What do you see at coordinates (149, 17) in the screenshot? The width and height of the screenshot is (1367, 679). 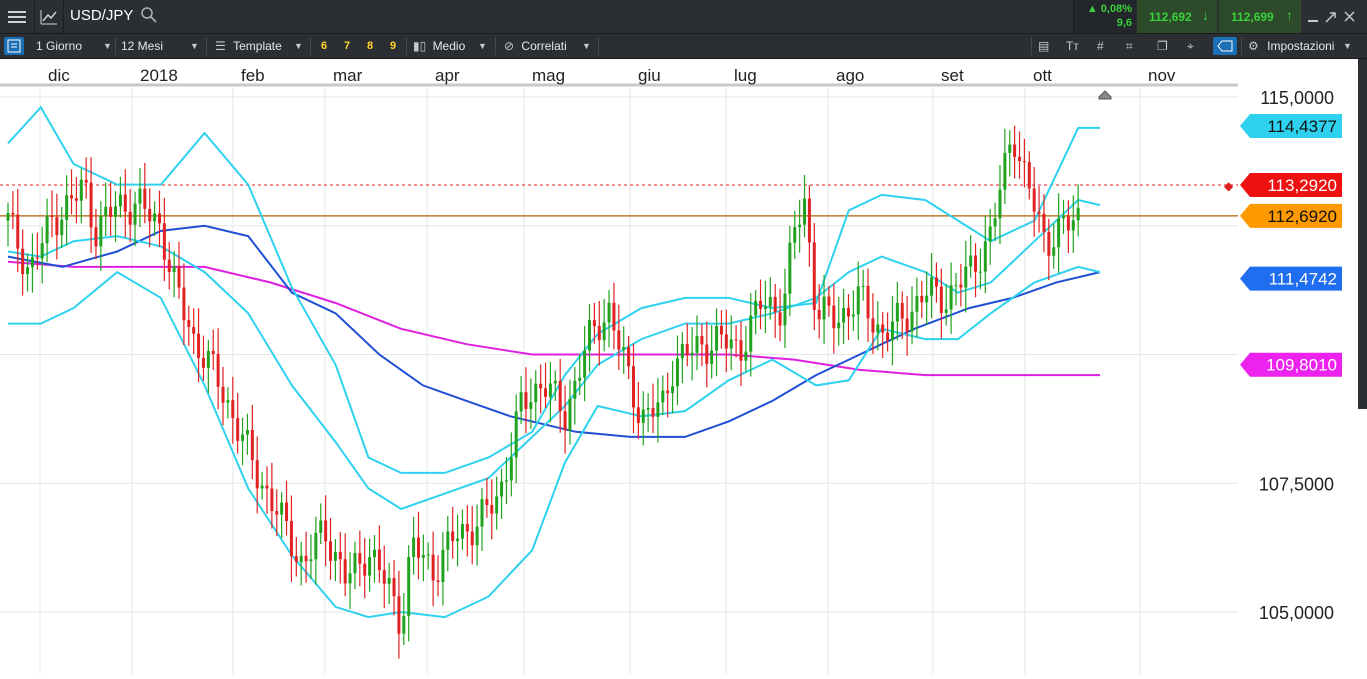 I see `search-icon` at bounding box center [149, 17].